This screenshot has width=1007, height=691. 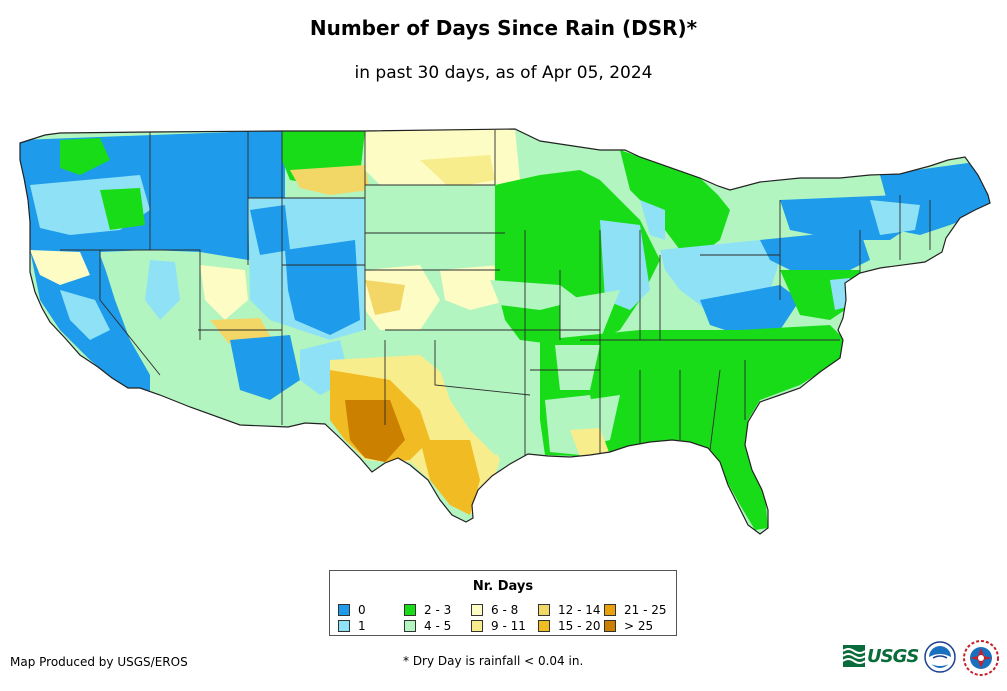 I want to click on legend-item-6: 12 - 14, so click(x=569, y=610).